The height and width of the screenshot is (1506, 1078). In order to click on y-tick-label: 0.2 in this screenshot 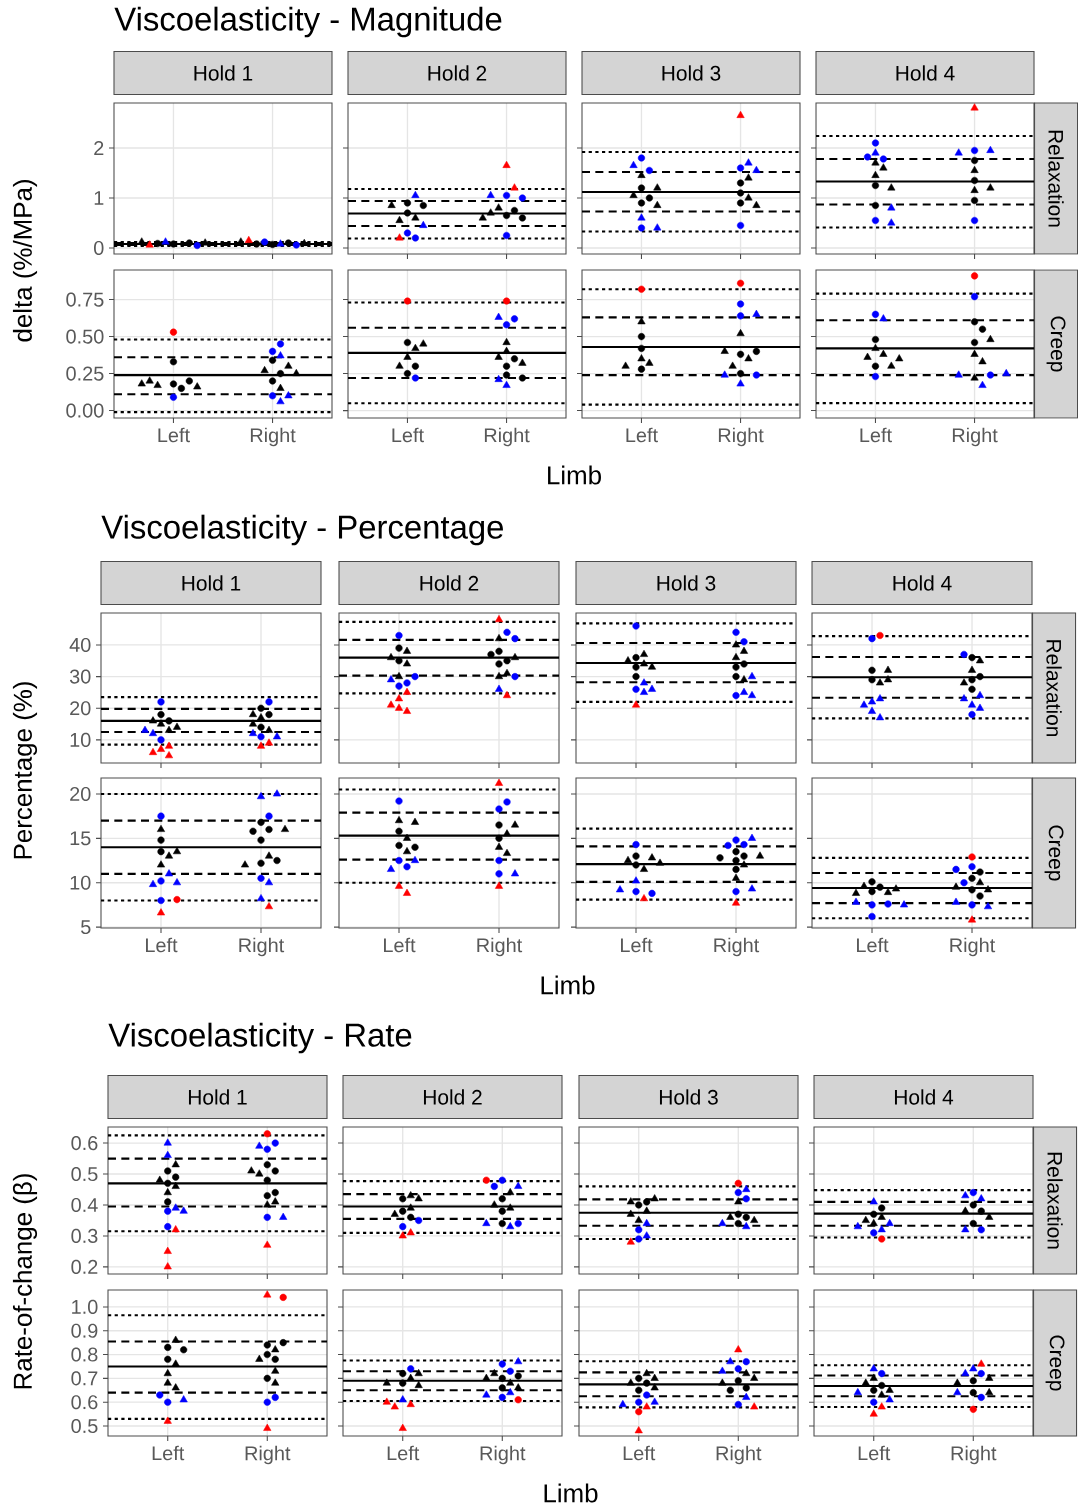, I will do `click(84, 1266)`.